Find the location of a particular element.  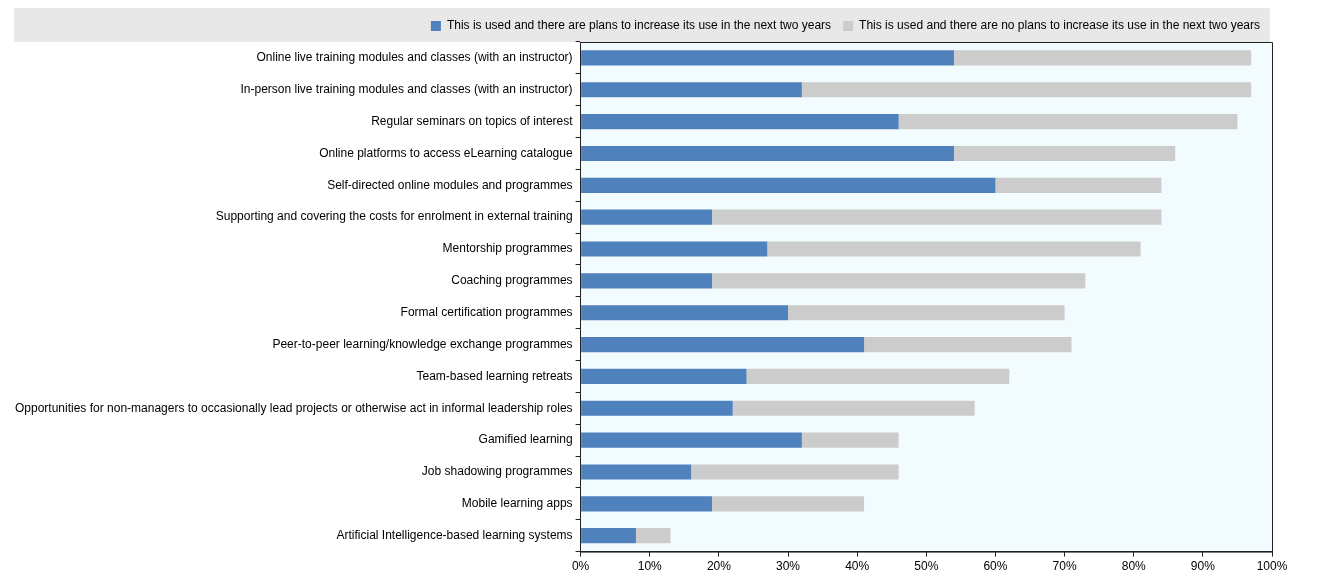

y-tick-label: Team-based learning retreats is located at coordinates (494, 375).